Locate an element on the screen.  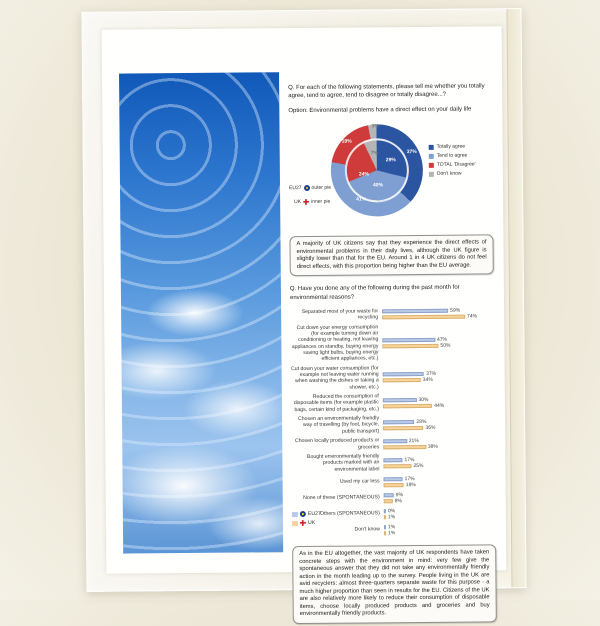
donut-value-label: 41% is located at coordinates (361, 199).